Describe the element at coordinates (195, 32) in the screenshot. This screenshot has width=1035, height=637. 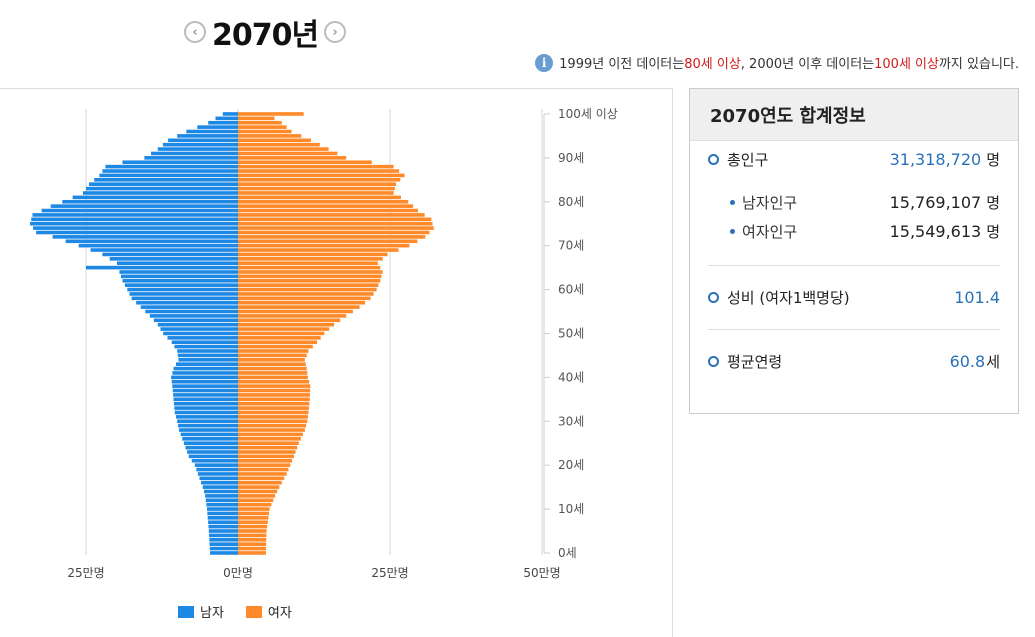
I see `chevron-left-icon: ‹` at that location.